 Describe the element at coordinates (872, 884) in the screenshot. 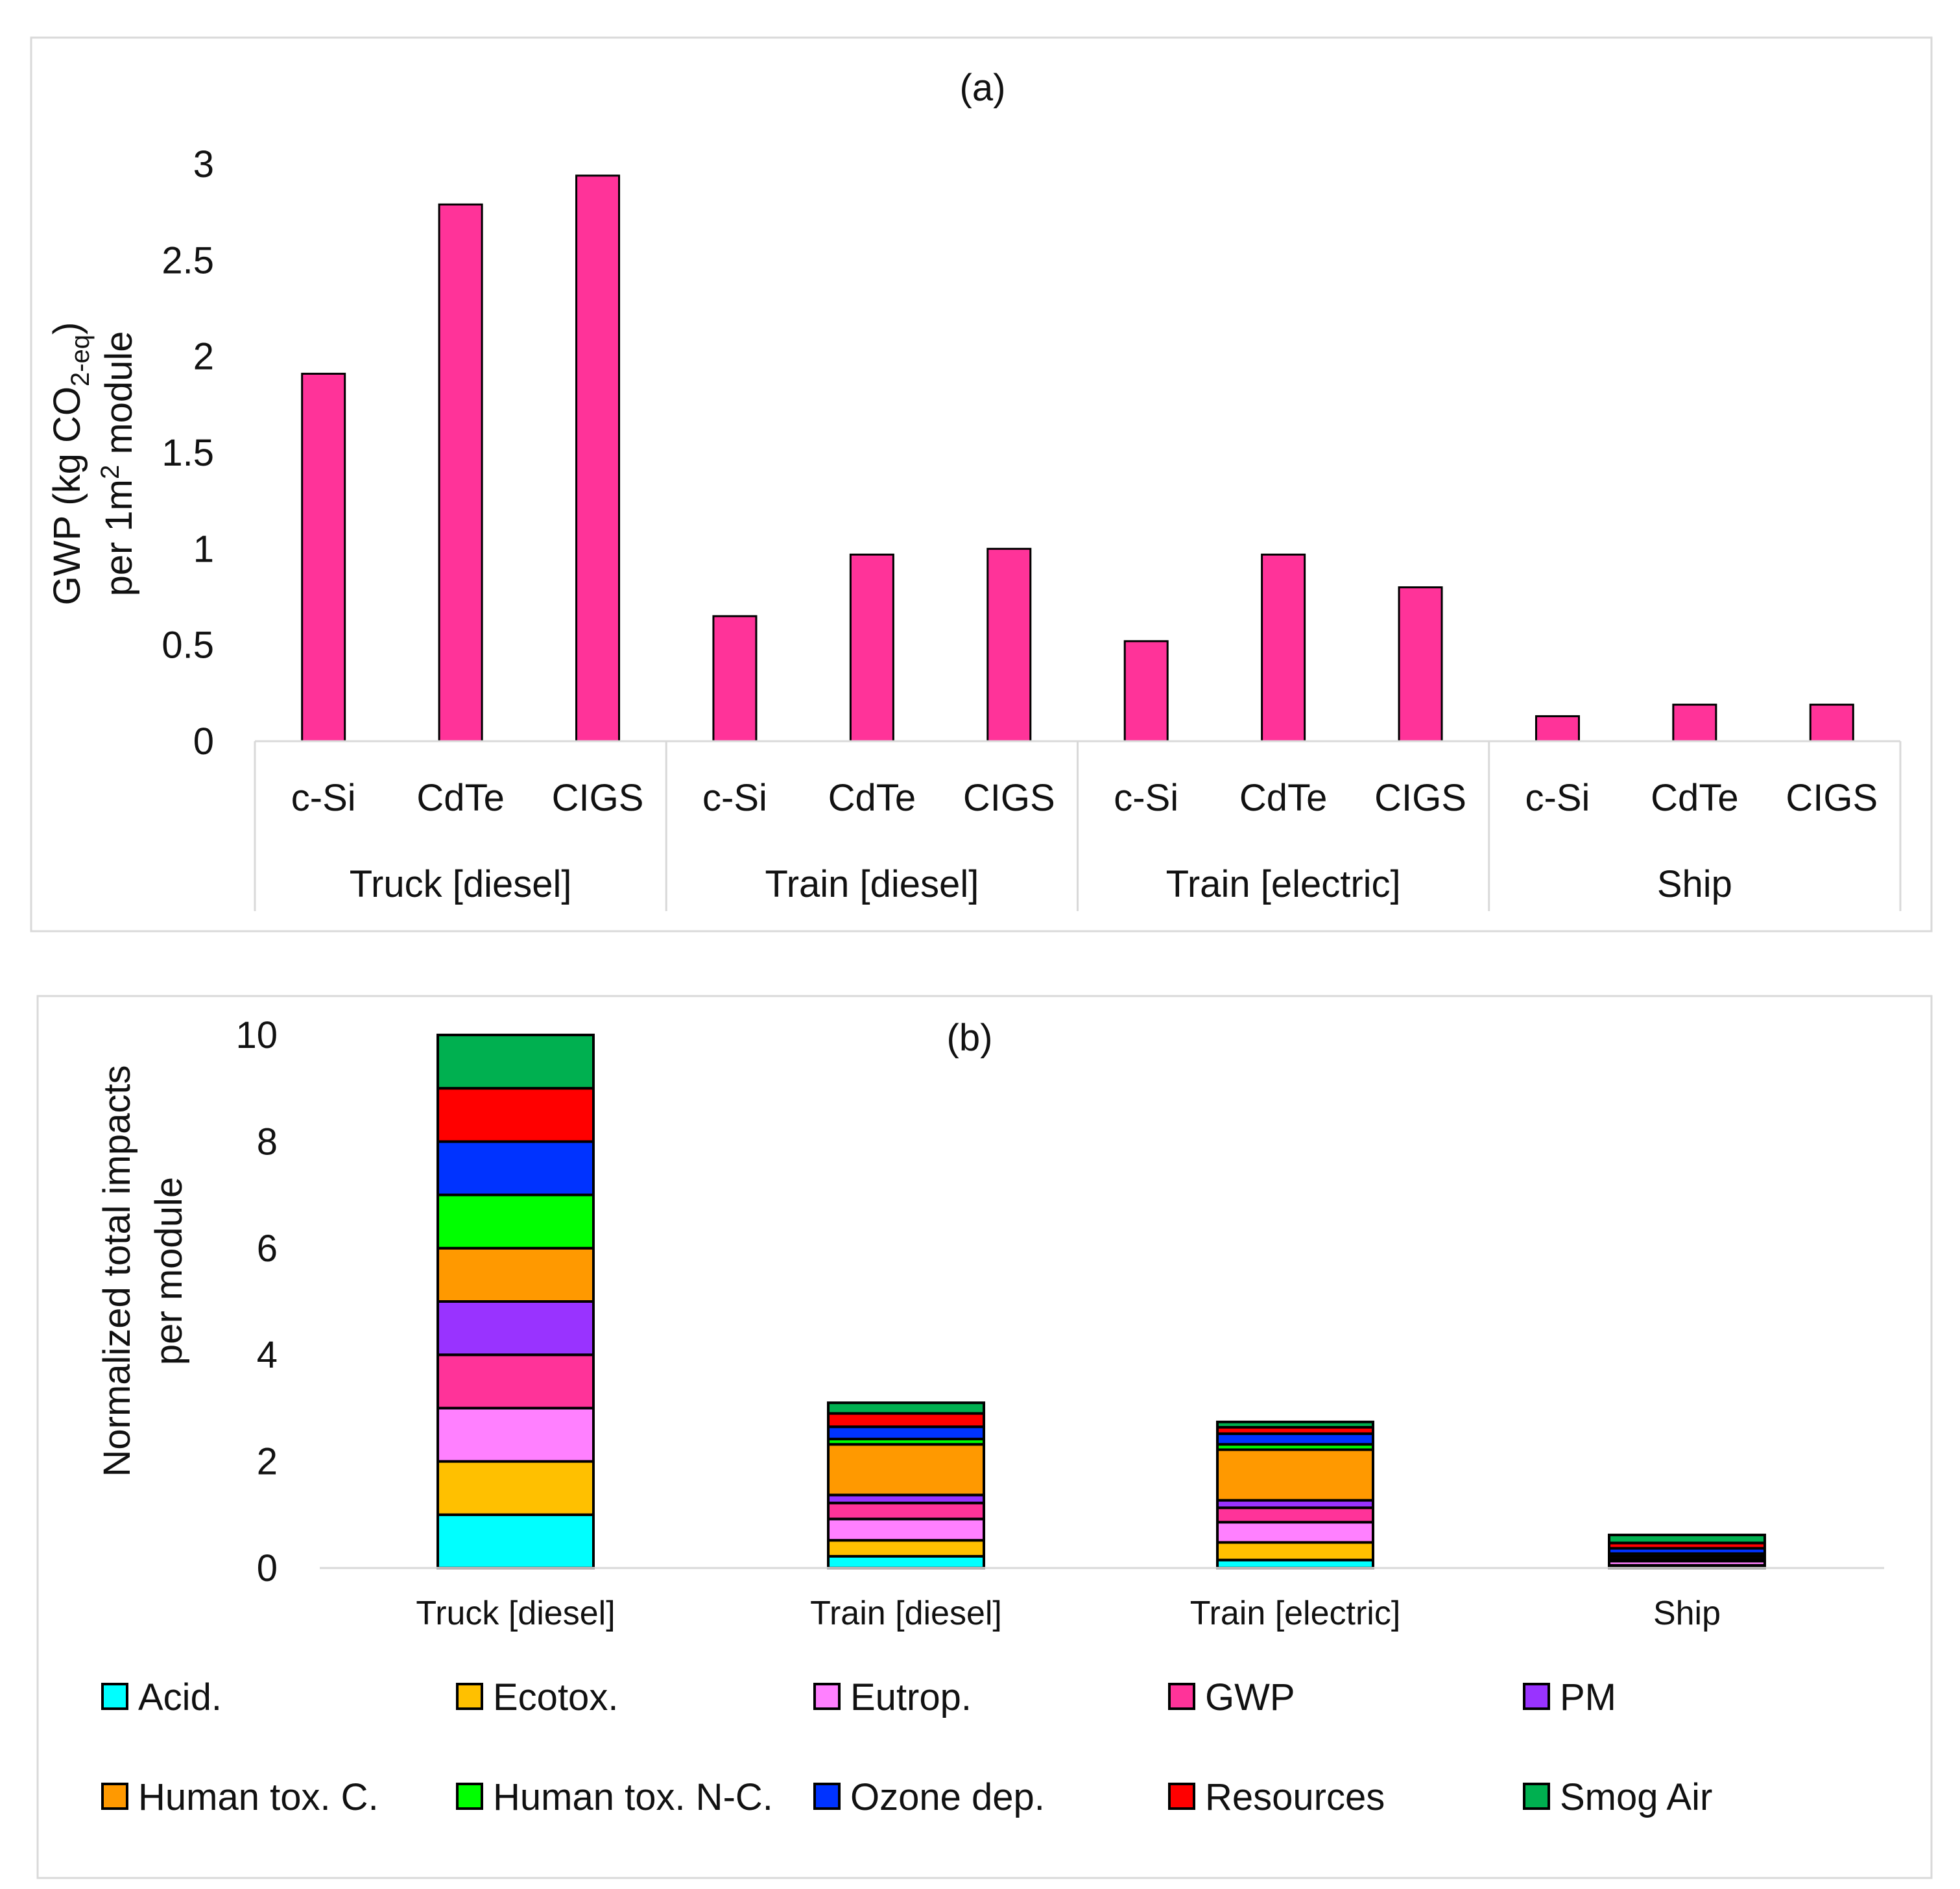

I see `panel-a-group-label: Train [diesel]` at that location.